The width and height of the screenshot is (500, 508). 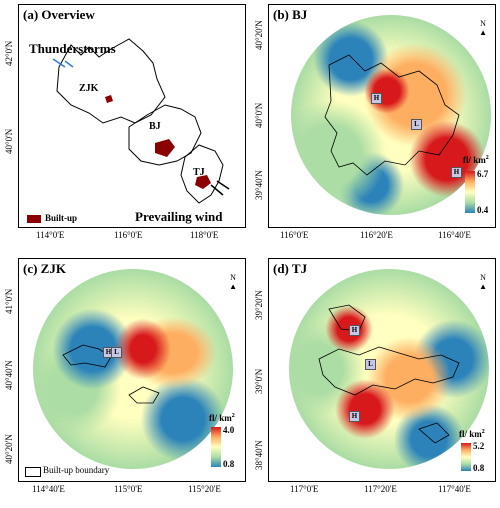 I want to click on b-ytick-2: 39°40'N, so click(x=259, y=185).